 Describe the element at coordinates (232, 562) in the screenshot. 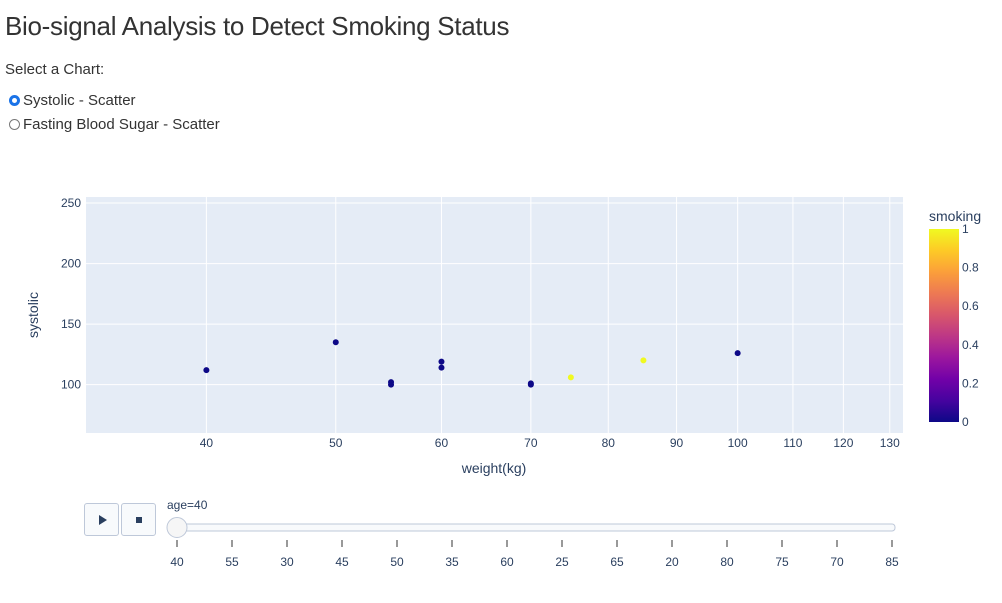

I see `slider-tick-label: 55` at that location.